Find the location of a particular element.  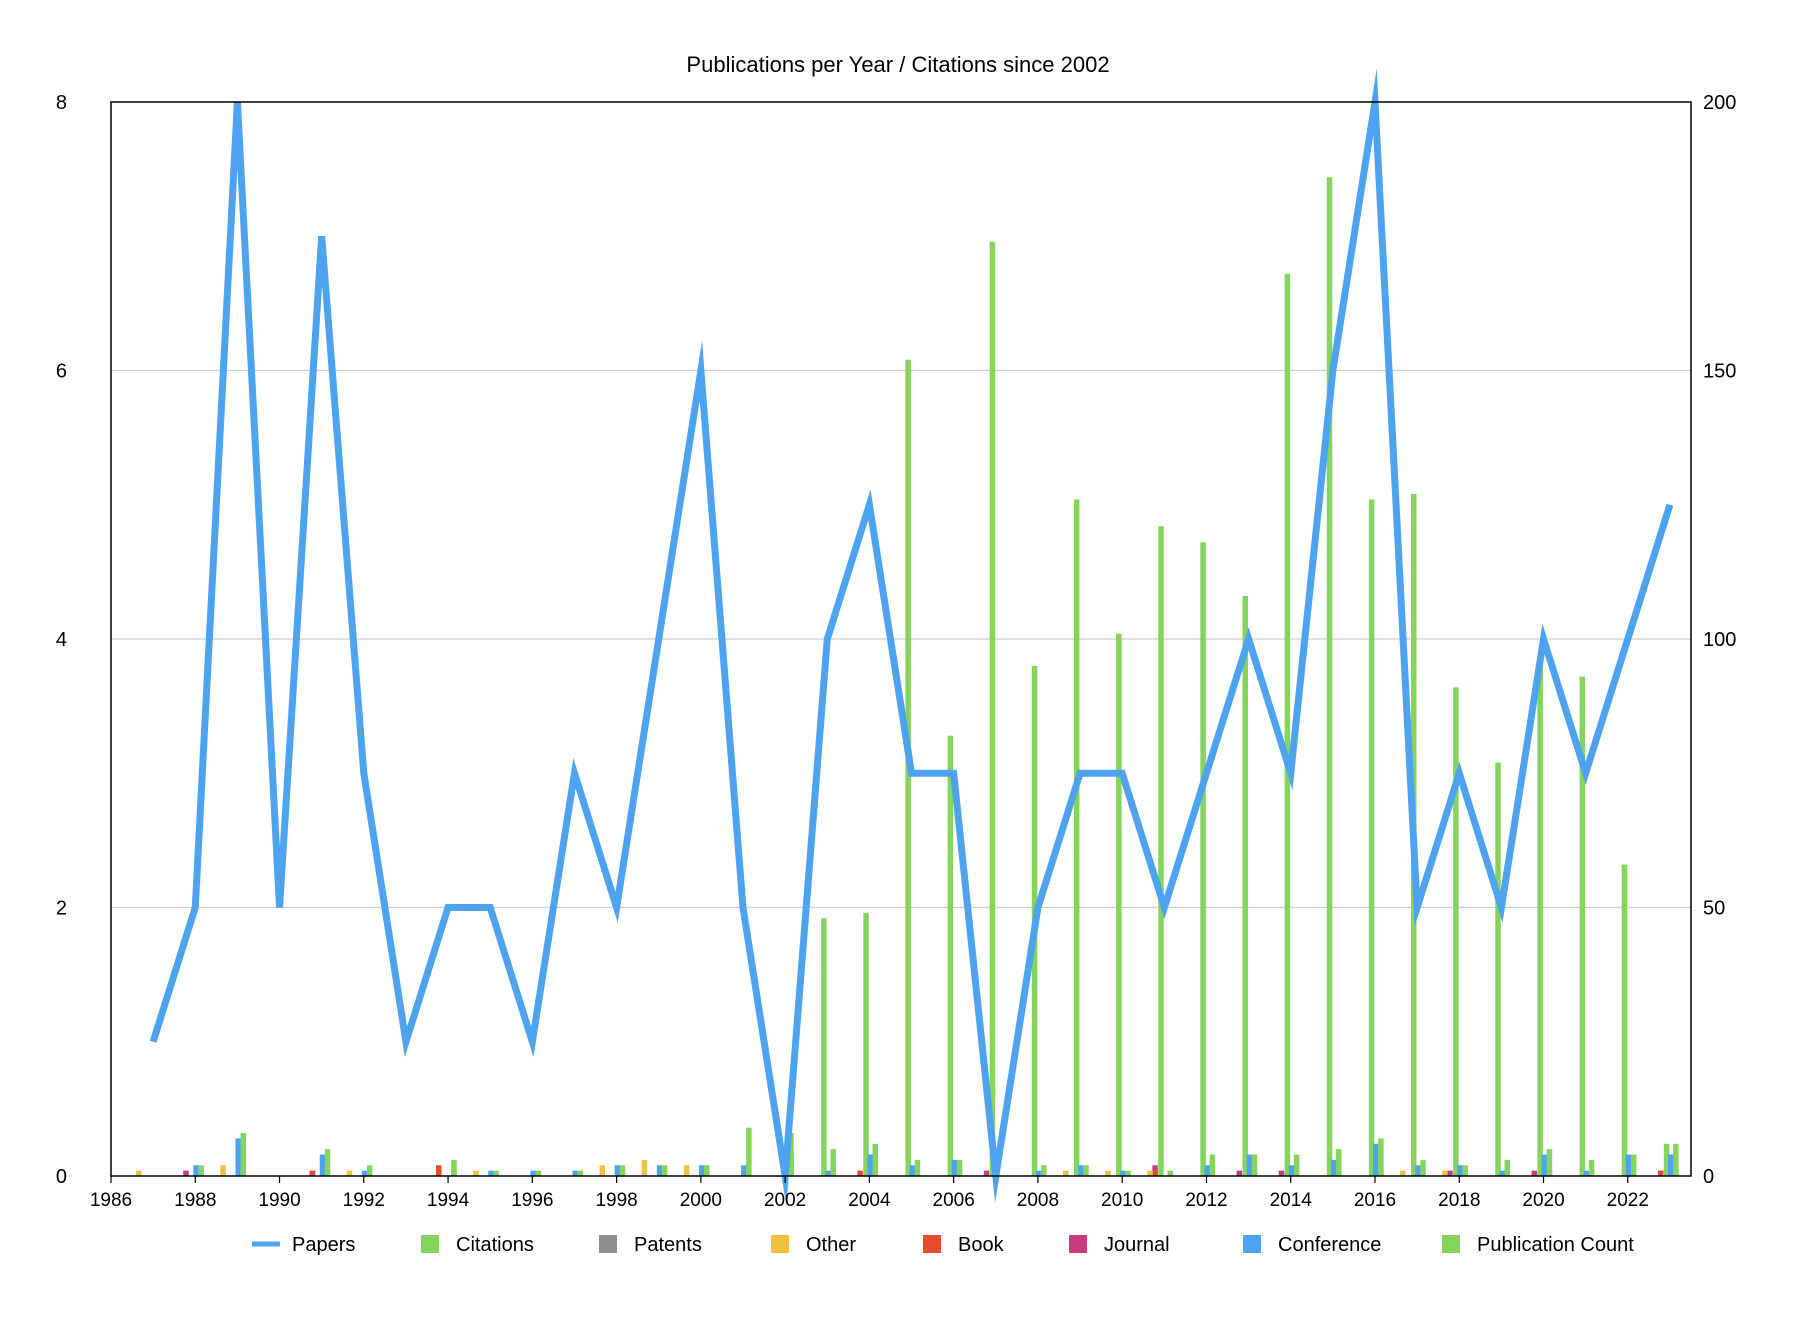

x-tick-label: 2002 is located at coordinates (785, 1200).